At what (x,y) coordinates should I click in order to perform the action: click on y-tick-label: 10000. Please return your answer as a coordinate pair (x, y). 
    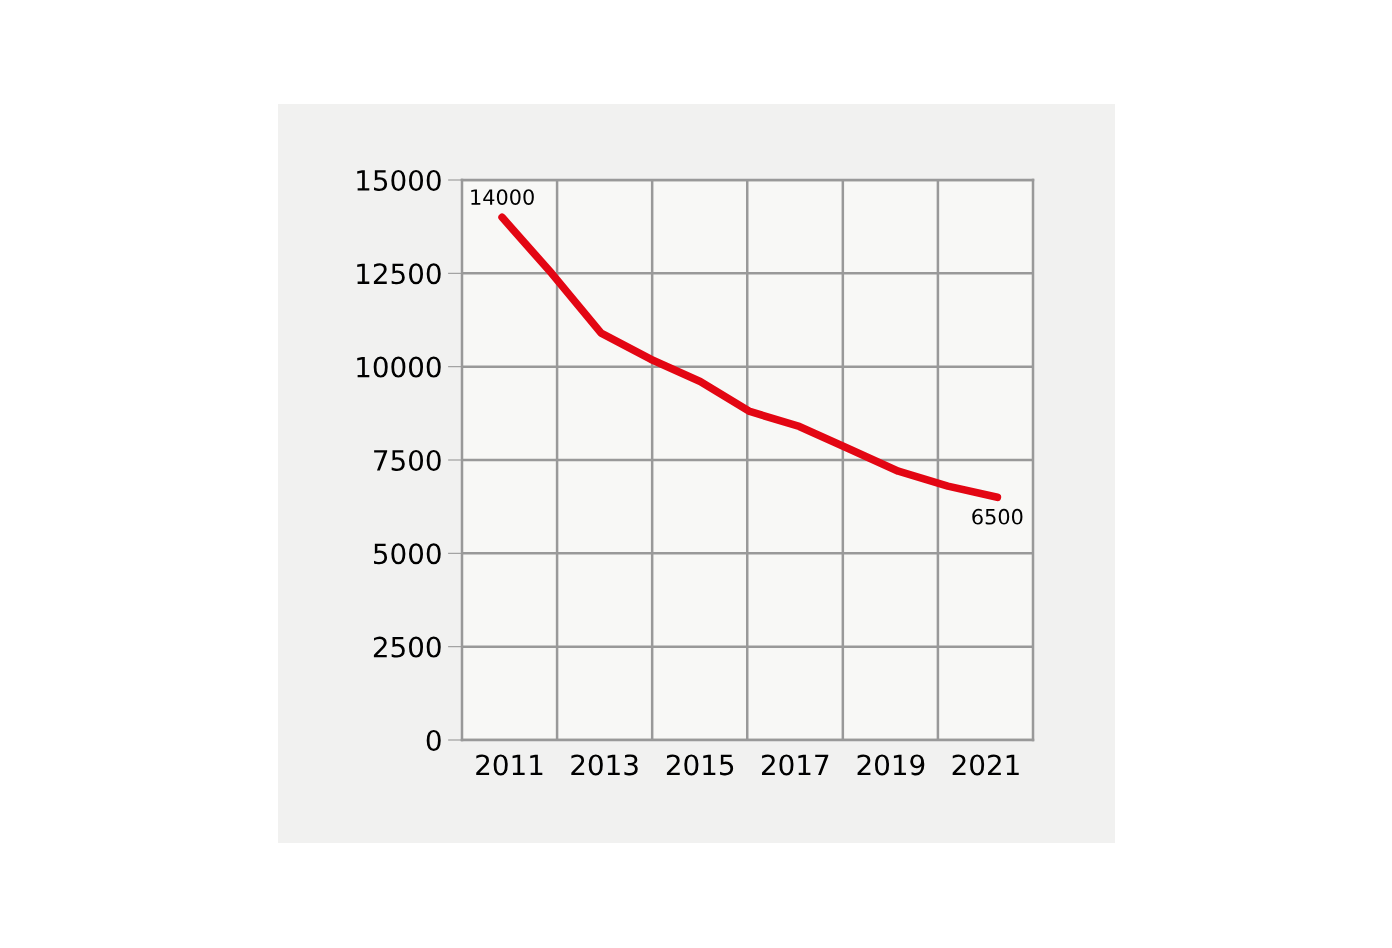
    Looking at the image, I should click on (399, 367).